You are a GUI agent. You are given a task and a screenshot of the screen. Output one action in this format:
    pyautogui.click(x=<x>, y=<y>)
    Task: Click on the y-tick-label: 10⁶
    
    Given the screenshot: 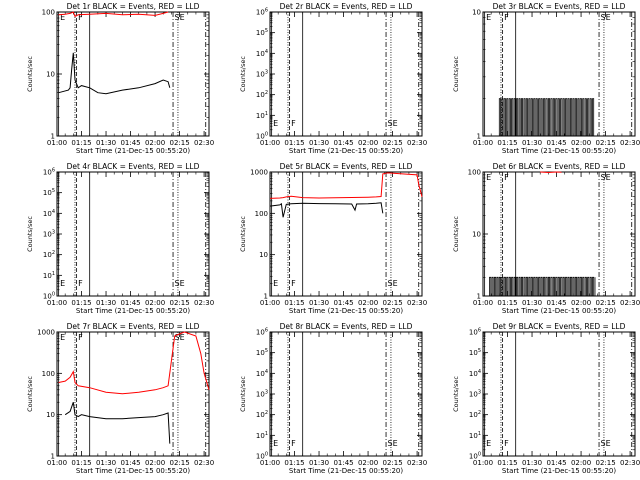 What is the action you would take?
    pyautogui.click(x=262, y=332)
    